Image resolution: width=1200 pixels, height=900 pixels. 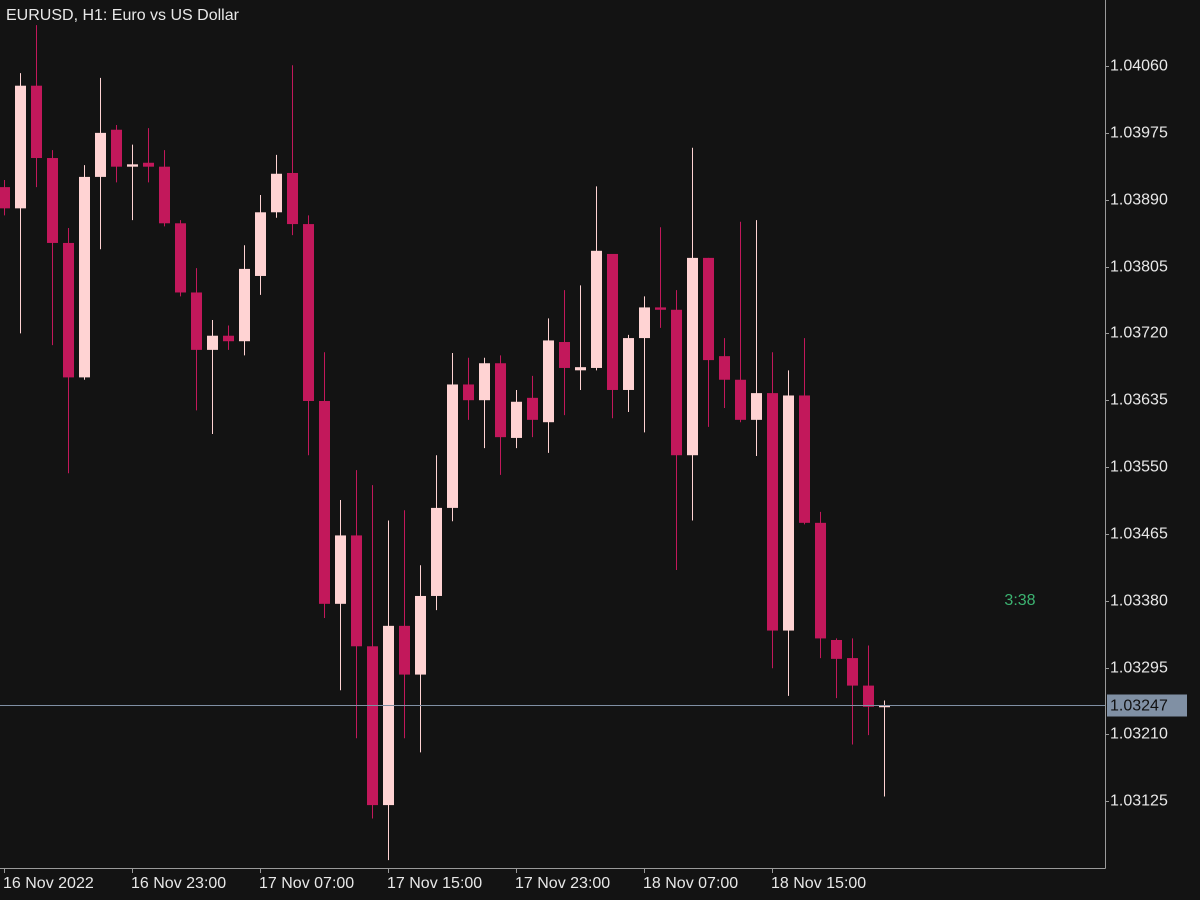 What do you see at coordinates (1139, 534) in the screenshot?
I see `y-tick-label: 1.03465` at bounding box center [1139, 534].